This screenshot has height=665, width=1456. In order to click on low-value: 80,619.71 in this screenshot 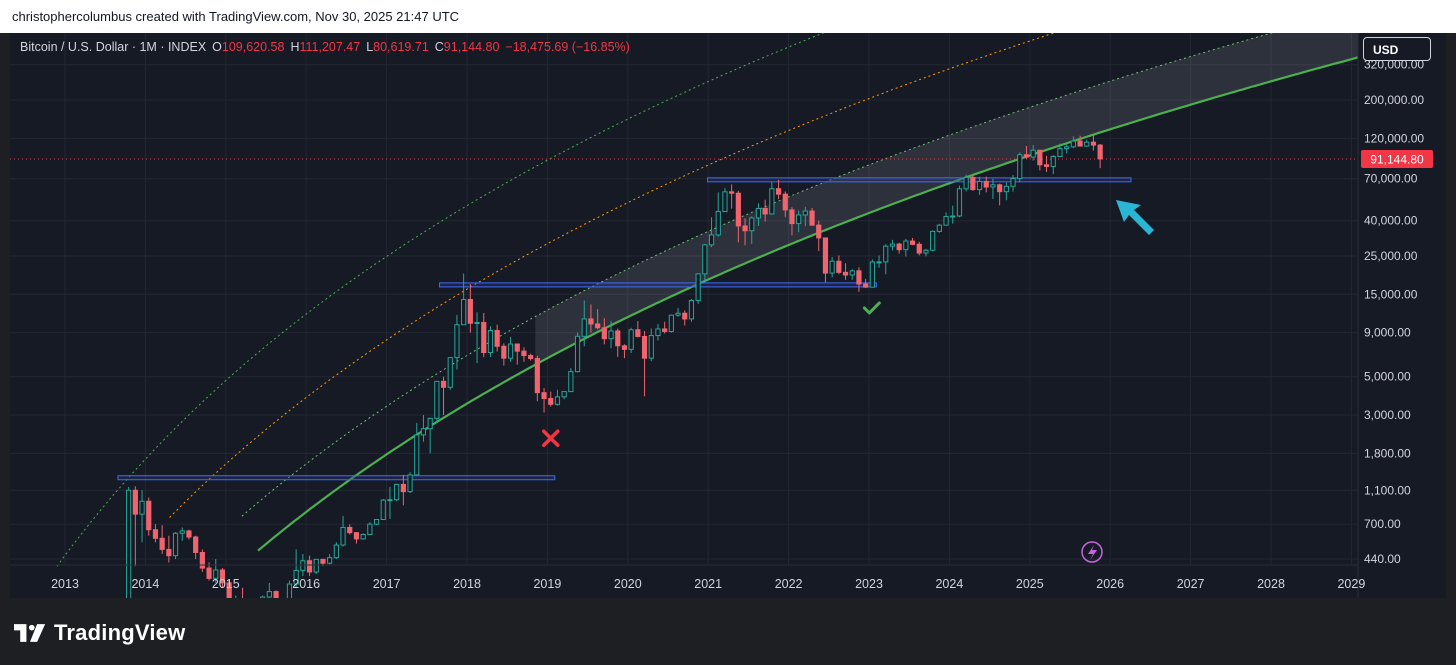, I will do `click(401, 47)`.